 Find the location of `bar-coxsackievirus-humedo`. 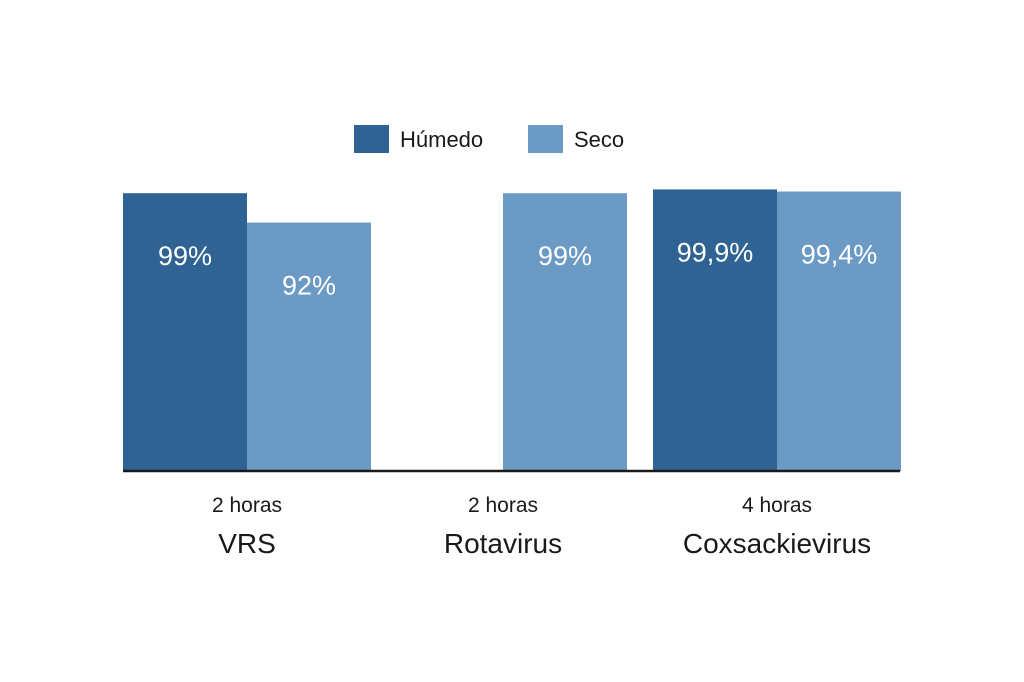

bar-coxsackievirus-humedo is located at coordinates (715, 330).